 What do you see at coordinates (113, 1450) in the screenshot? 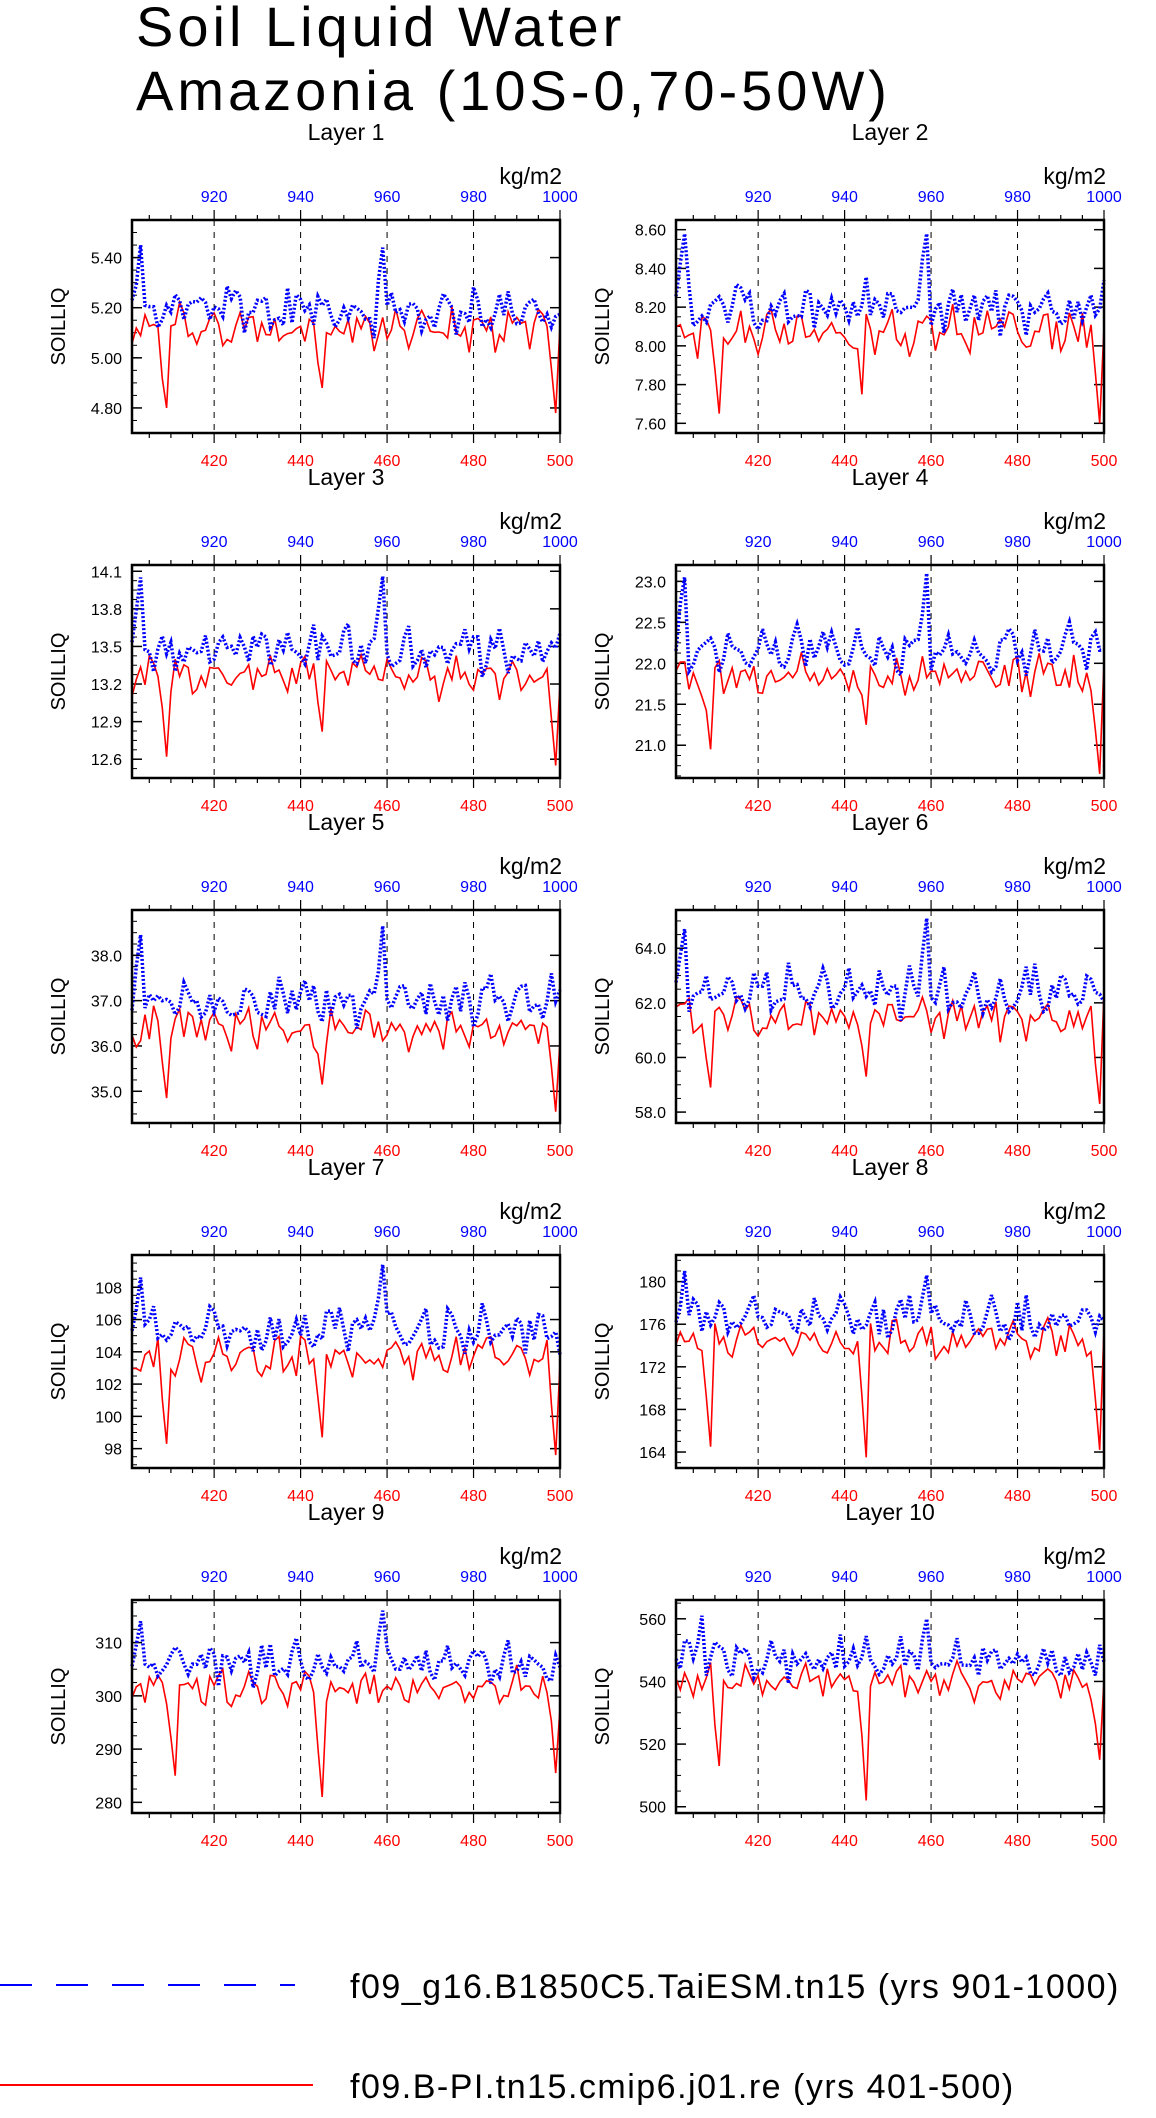
I see `y-tick-label: 98` at bounding box center [113, 1450].